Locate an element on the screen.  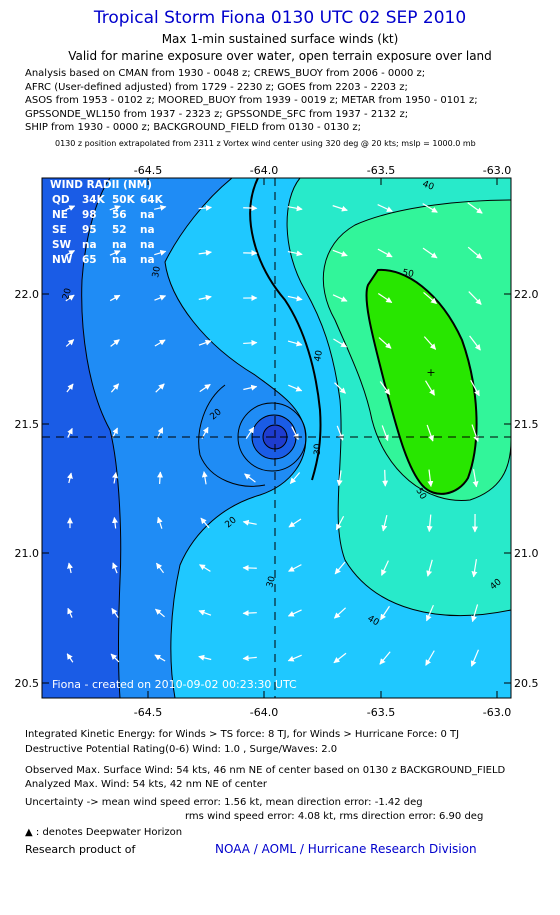
lon-tick-label-top: -64.5 is located at coordinates (148, 170).